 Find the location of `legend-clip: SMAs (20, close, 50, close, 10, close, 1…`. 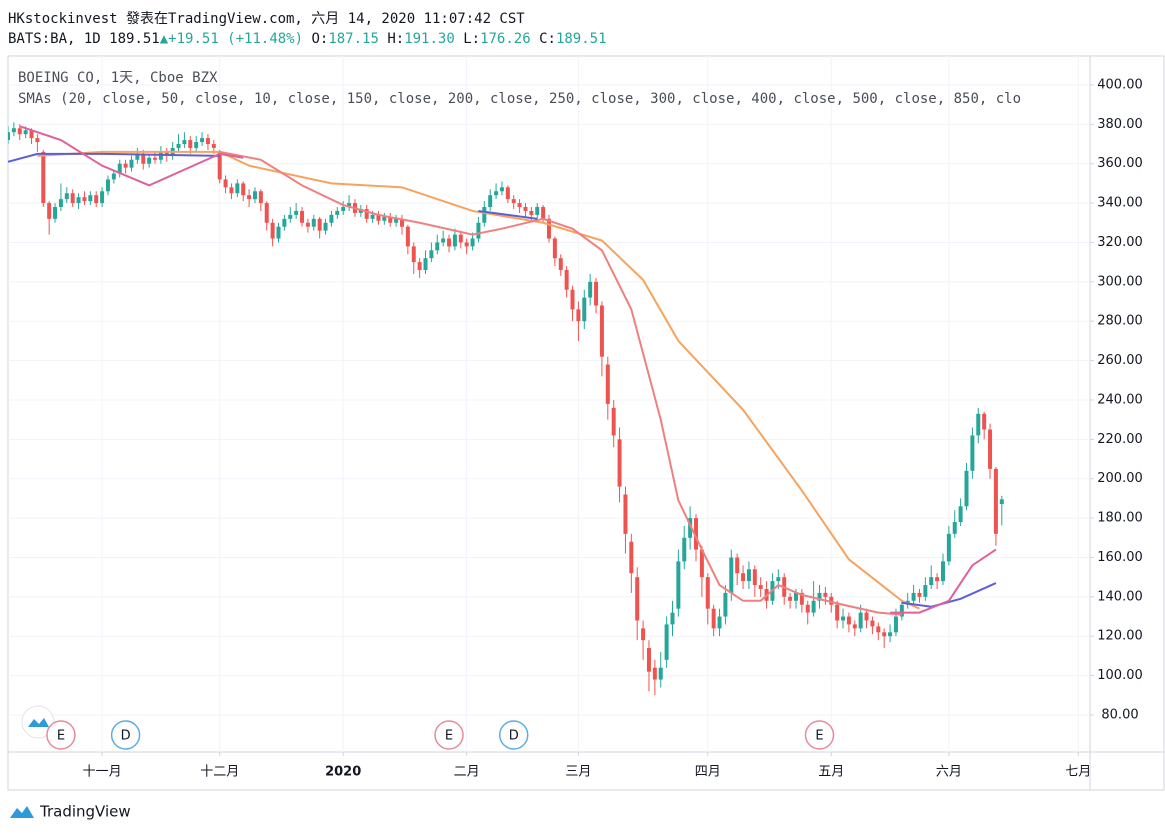

legend-clip: SMAs (20, close, 50, close, 10, close, 1… is located at coordinates (519, 99).